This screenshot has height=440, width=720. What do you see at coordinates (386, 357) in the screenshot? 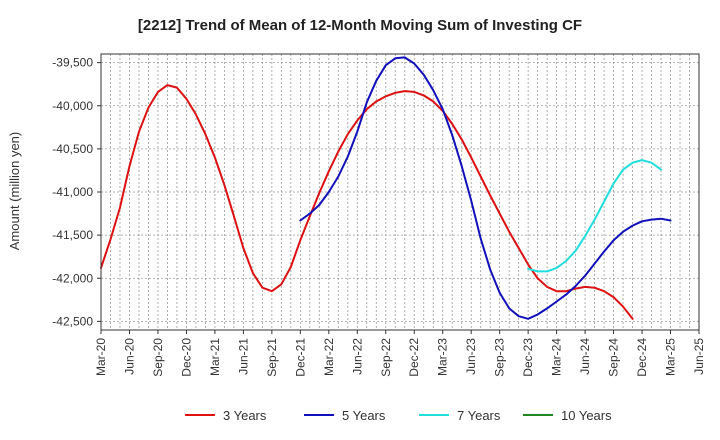
I see `x-tick-label: Sep-22` at bounding box center [386, 357].